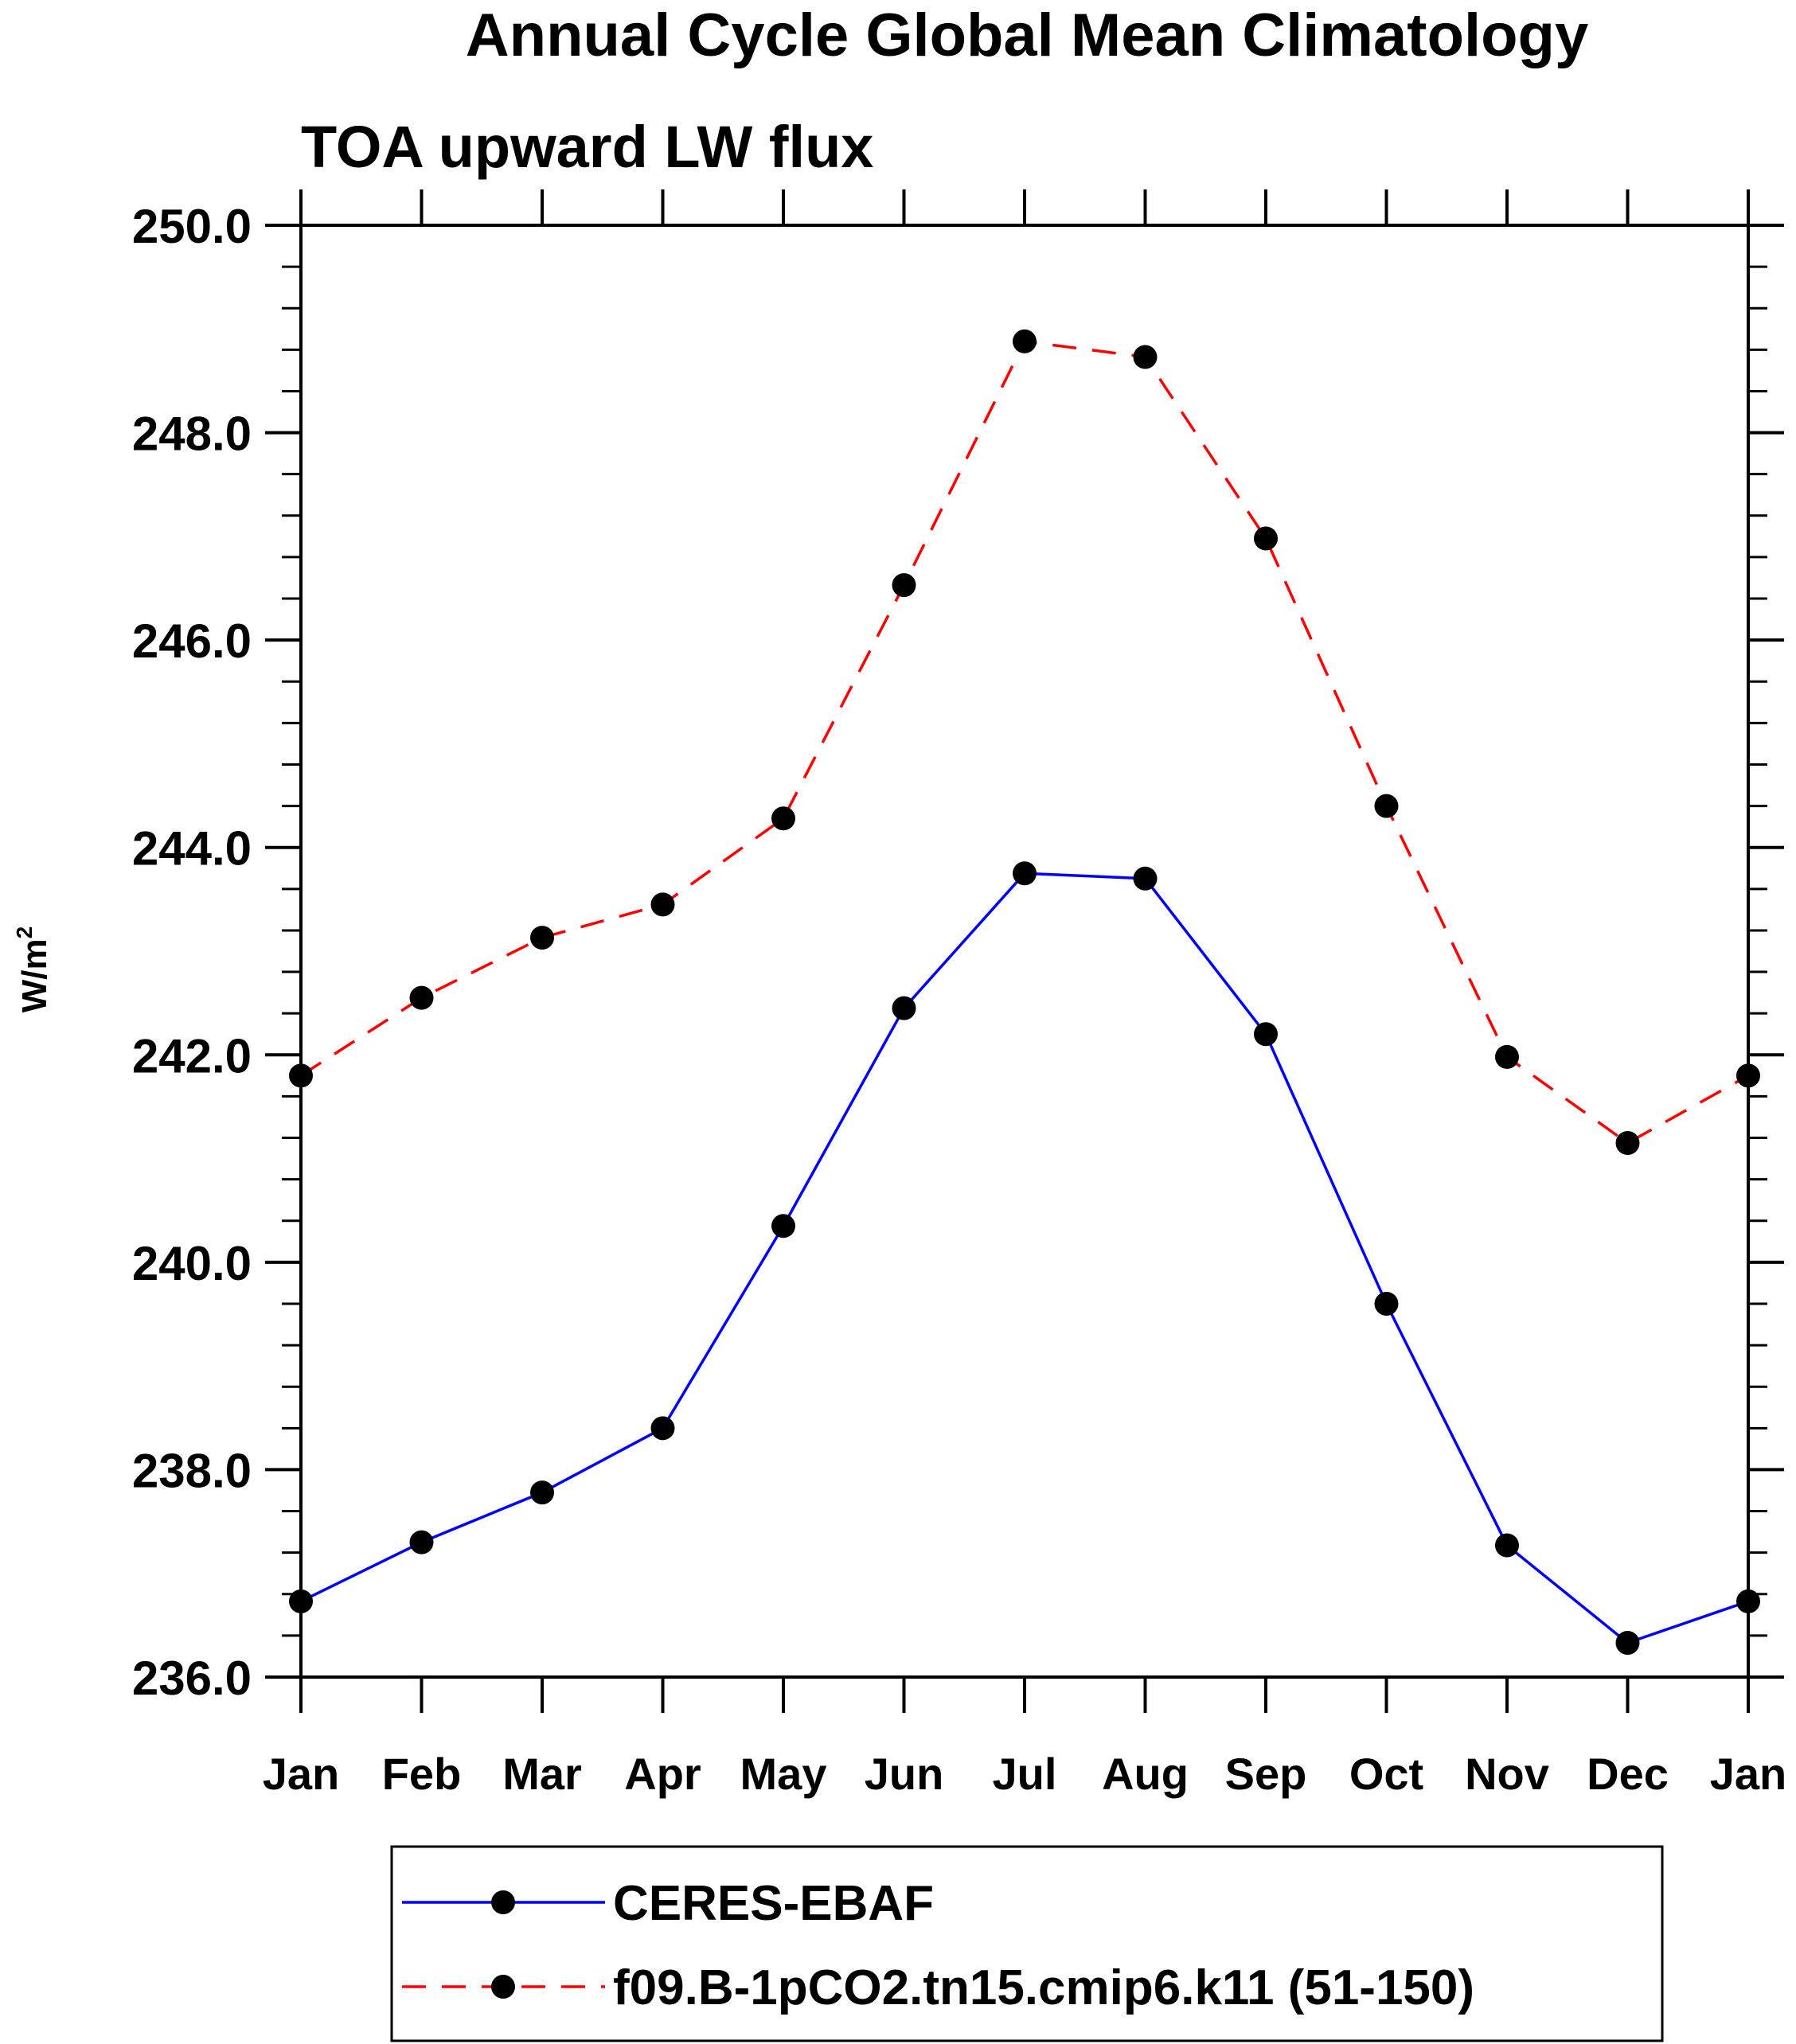 Image resolution: width=1796 pixels, height=2044 pixels. I want to click on x-tick-label: Dec, so click(1628, 1774).